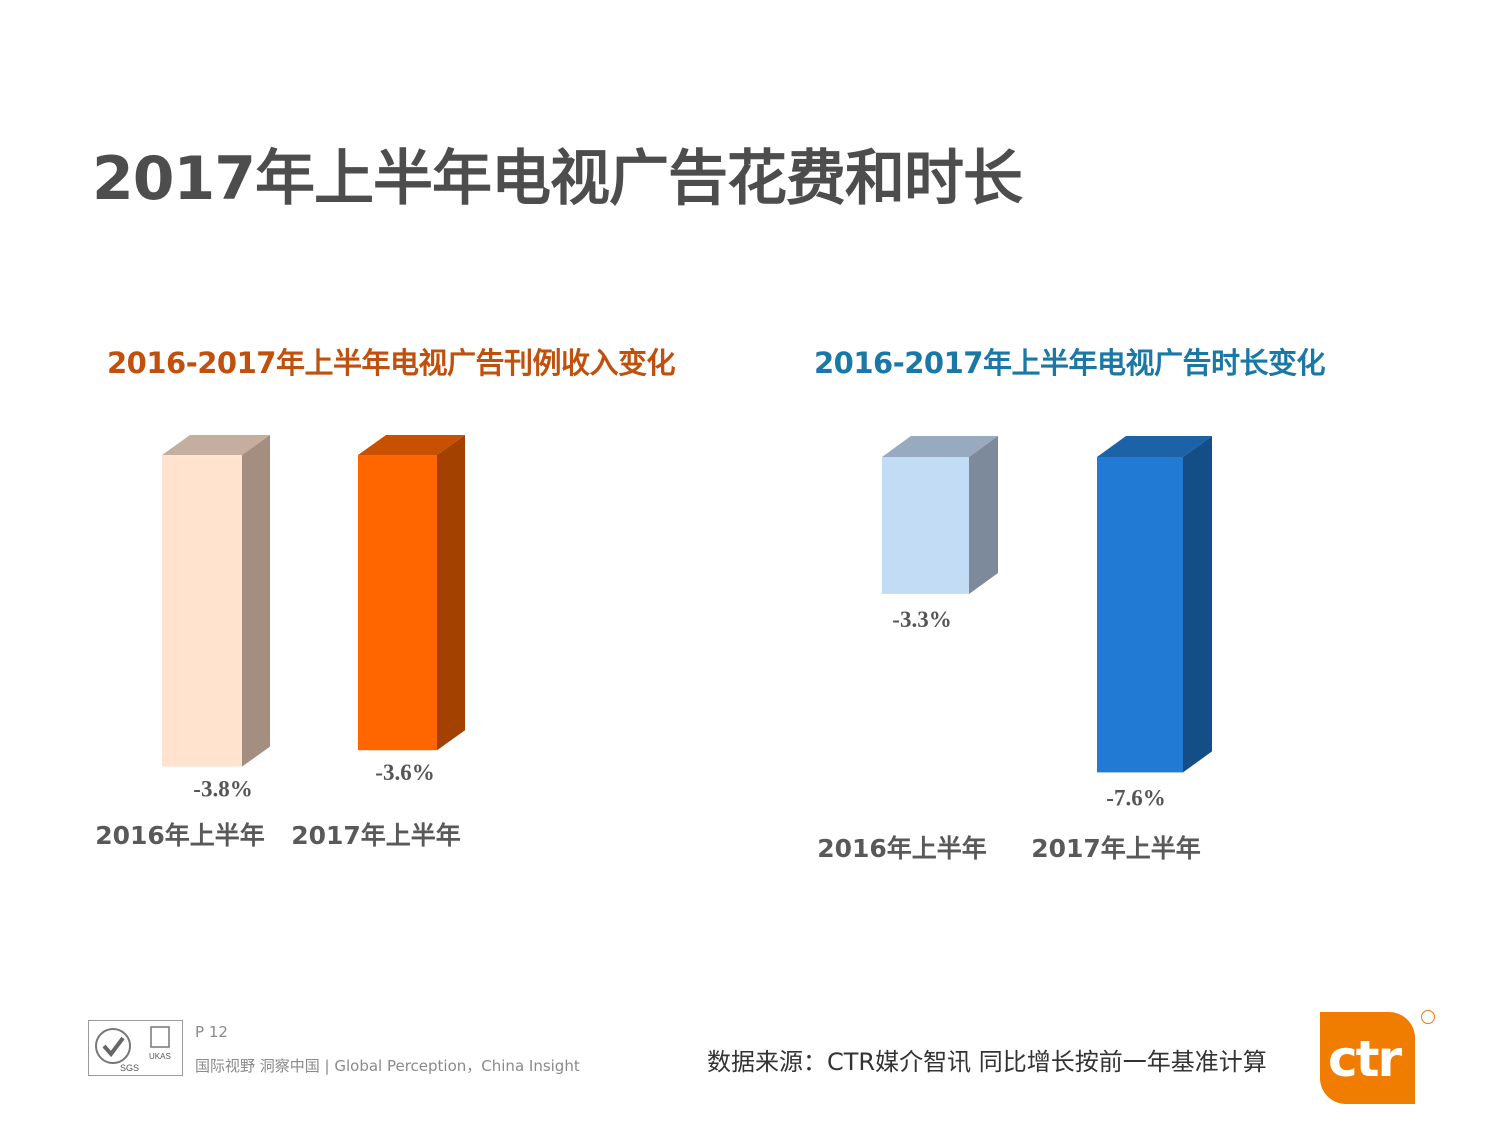 Image resolution: width=1500 pixels, height=1125 pixels. Describe the element at coordinates (135, 1048) in the screenshot. I see `certification-marks: SGS UKAS` at that location.